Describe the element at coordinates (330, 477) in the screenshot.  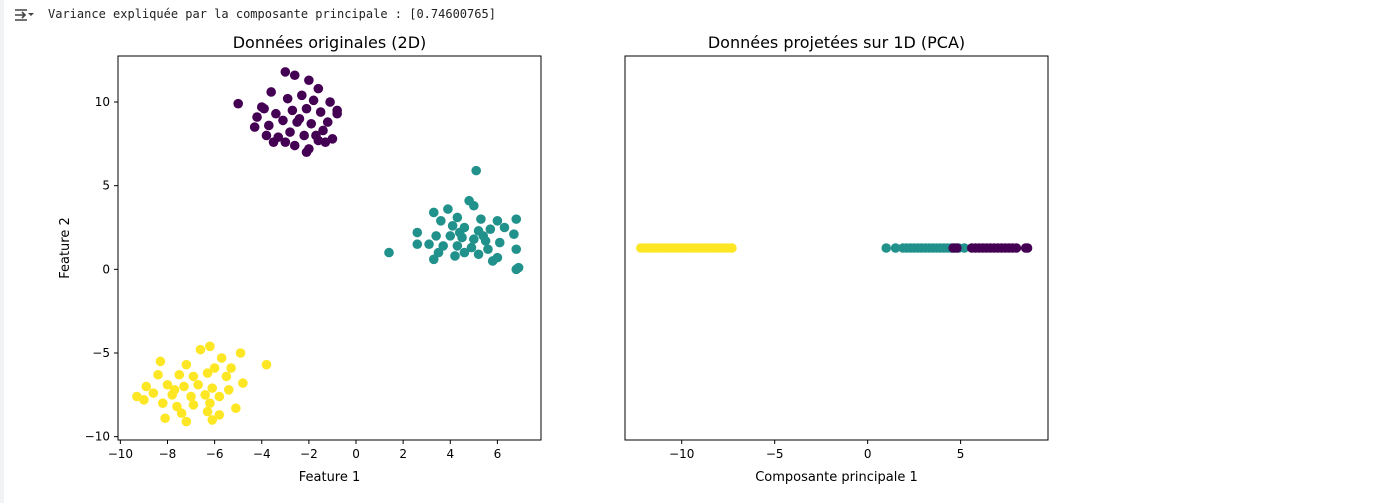
I see `x-axis-label: Feature 1` at that location.